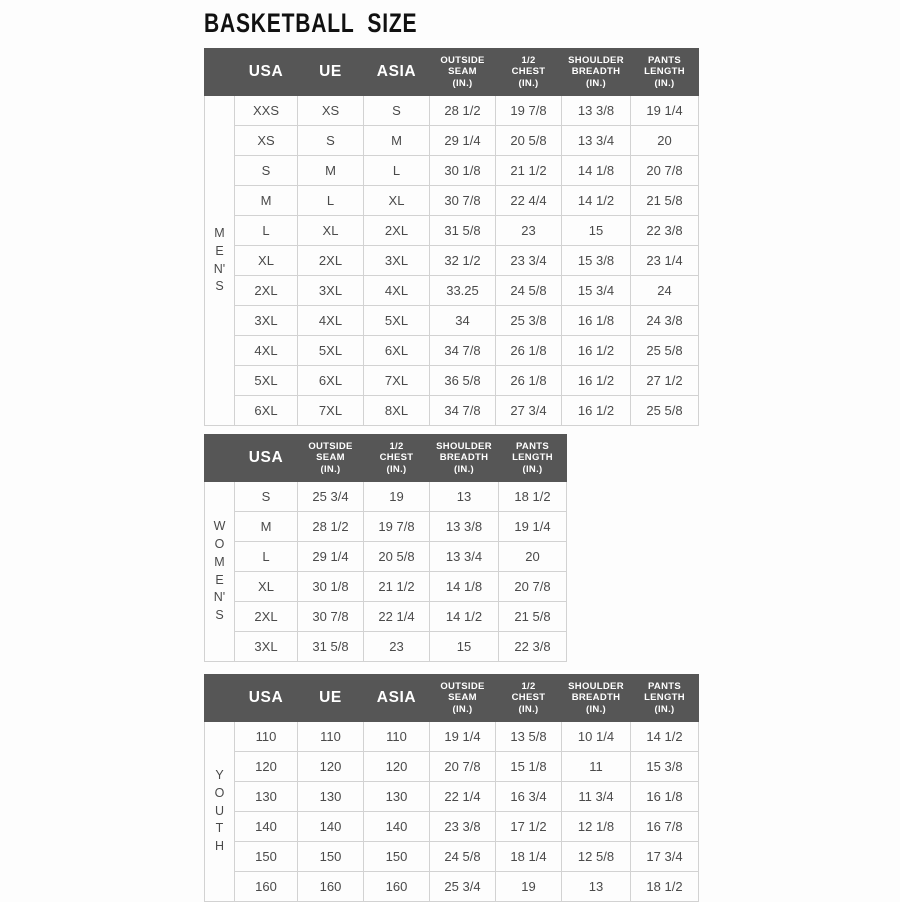 This screenshot has height=902, width=900. I want to click on table-cell: 140, so click(396, 826).